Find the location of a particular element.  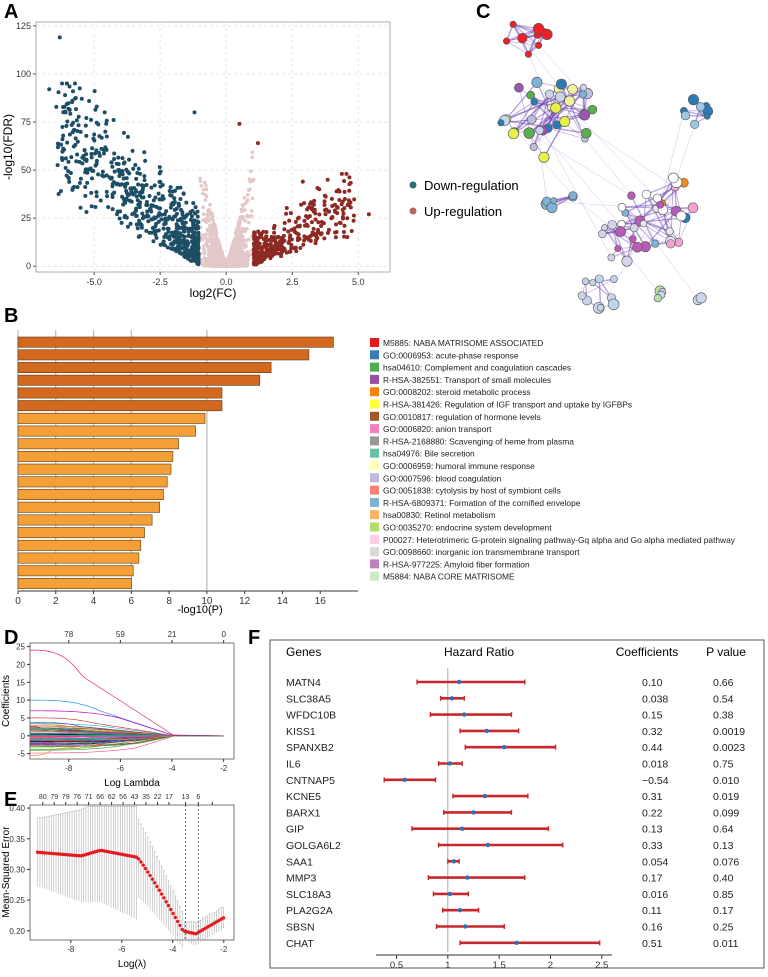

lasso-ytick-label: 20 is located at coordinates (20, 664).